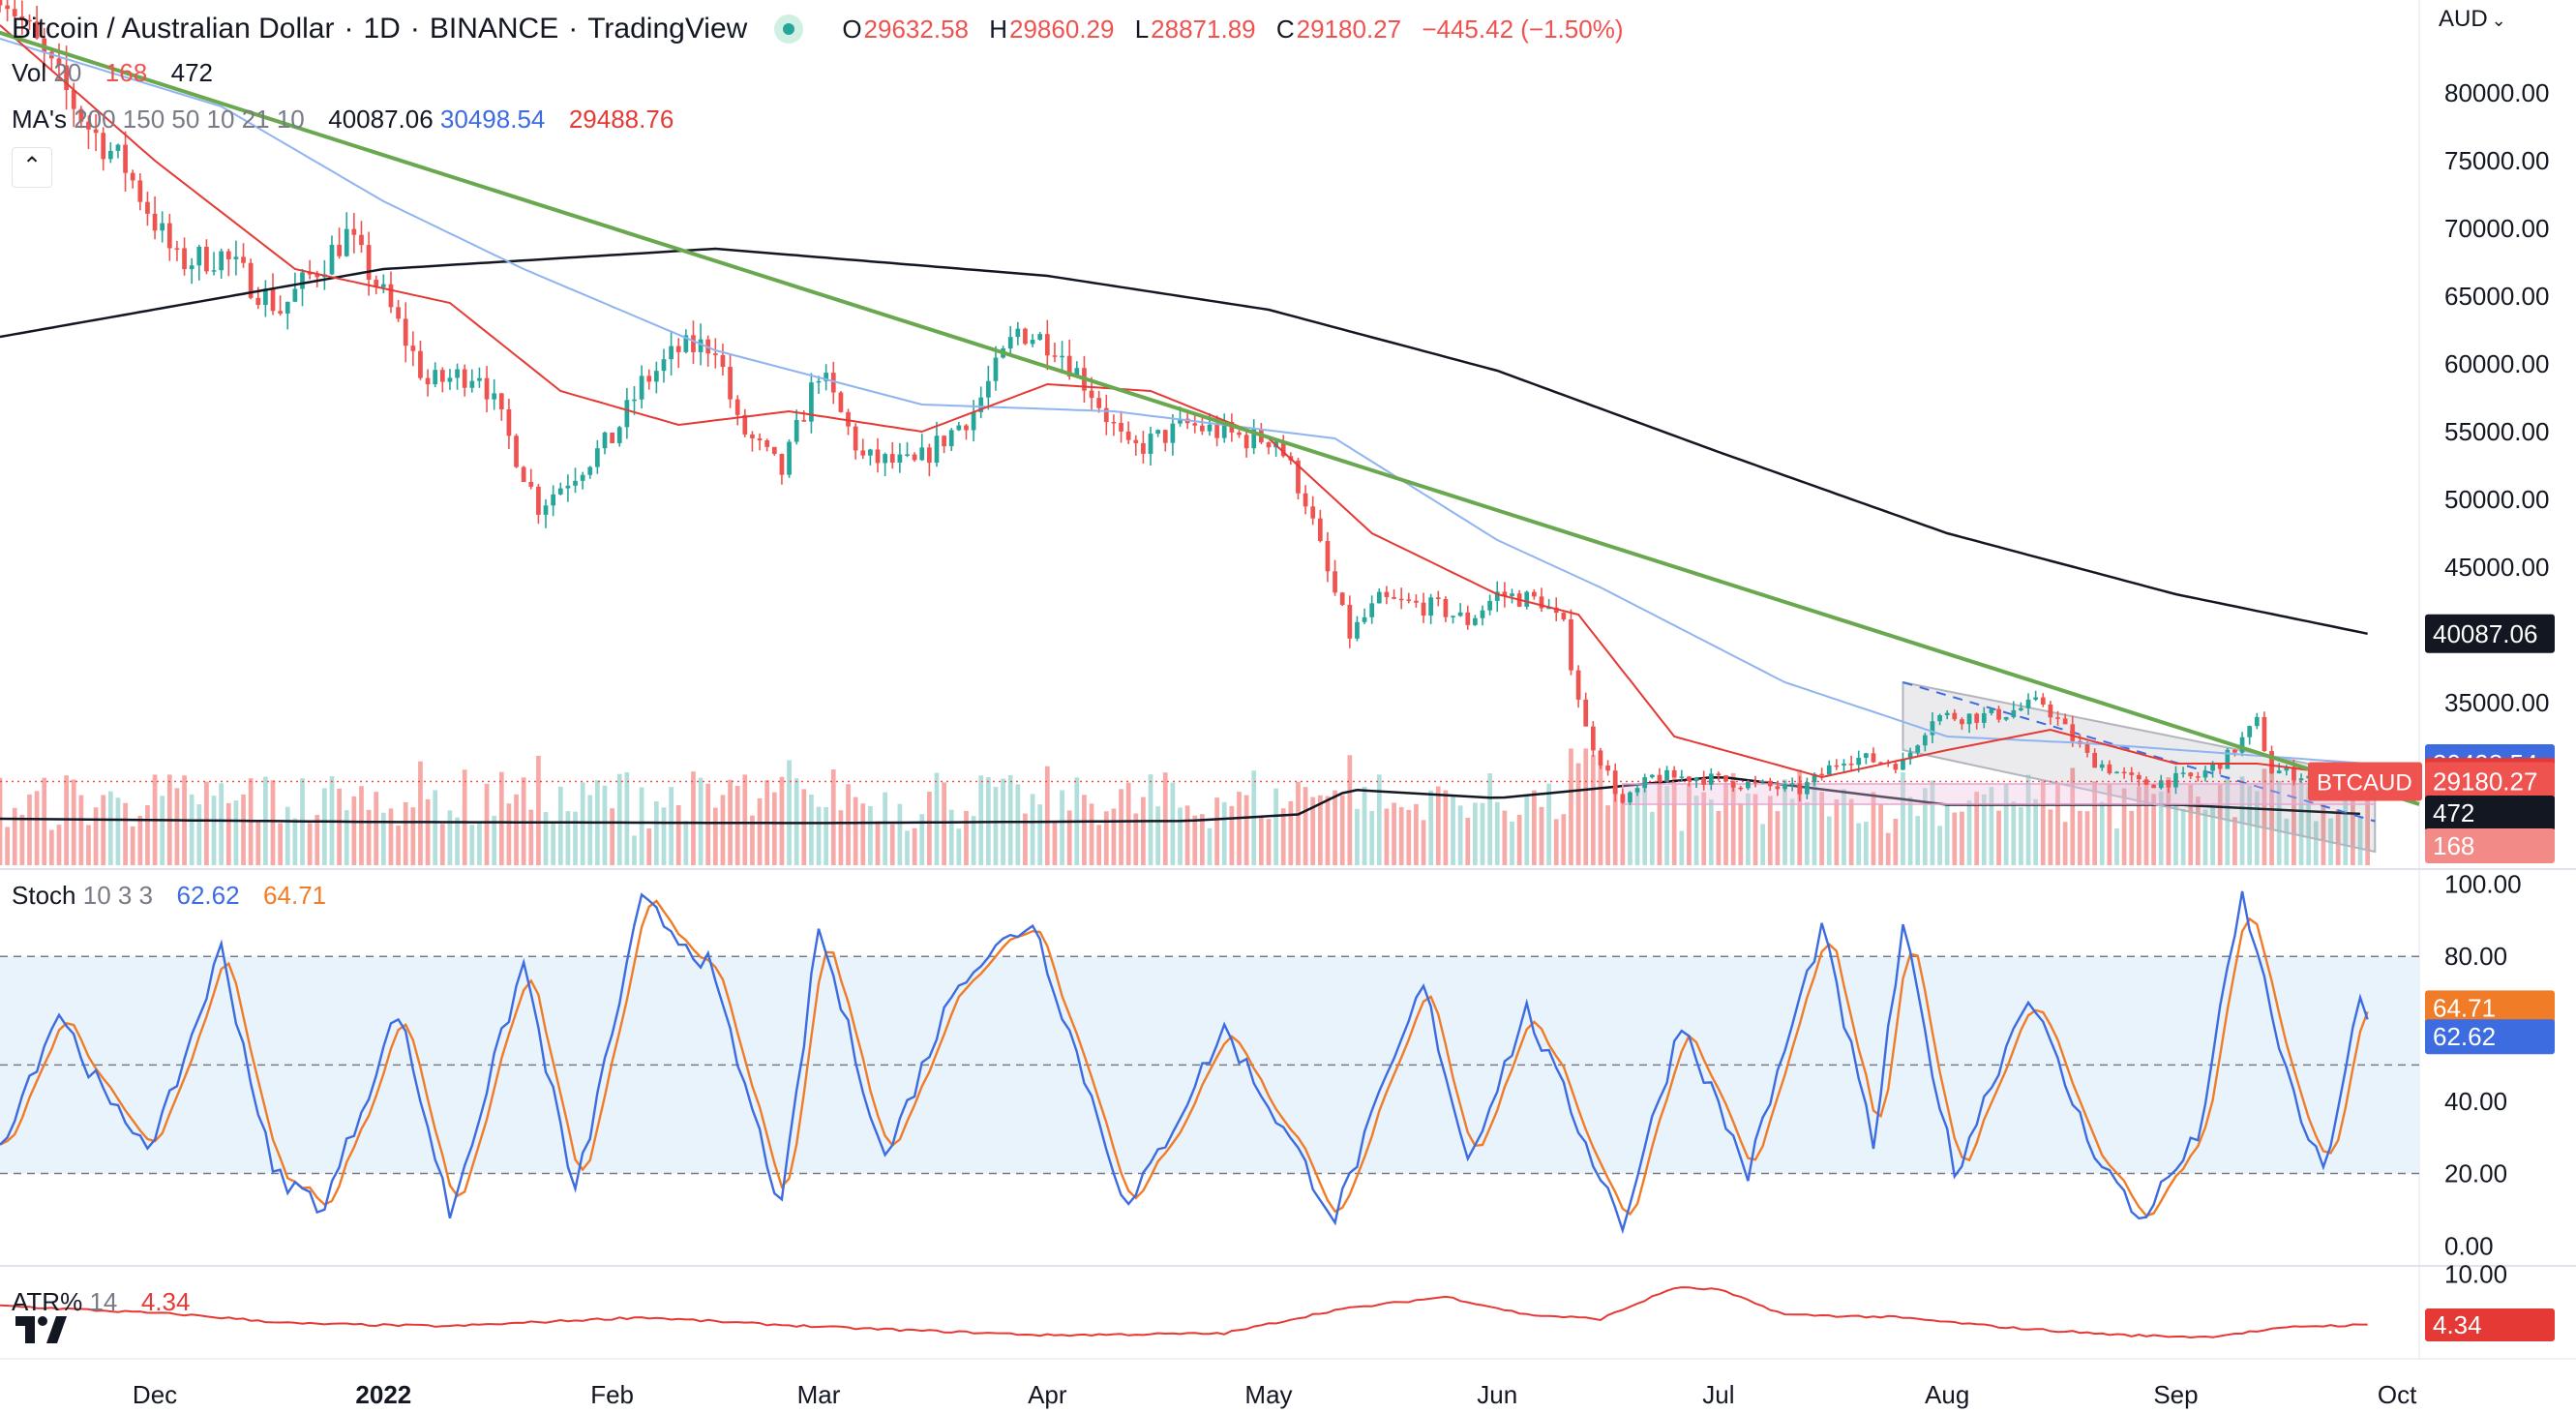 This screenshot has width=2576, height=1413. Describe the element at coordinates (2490, 813) in the screenshot. I see `volume-ma-badge: 472` at that location.